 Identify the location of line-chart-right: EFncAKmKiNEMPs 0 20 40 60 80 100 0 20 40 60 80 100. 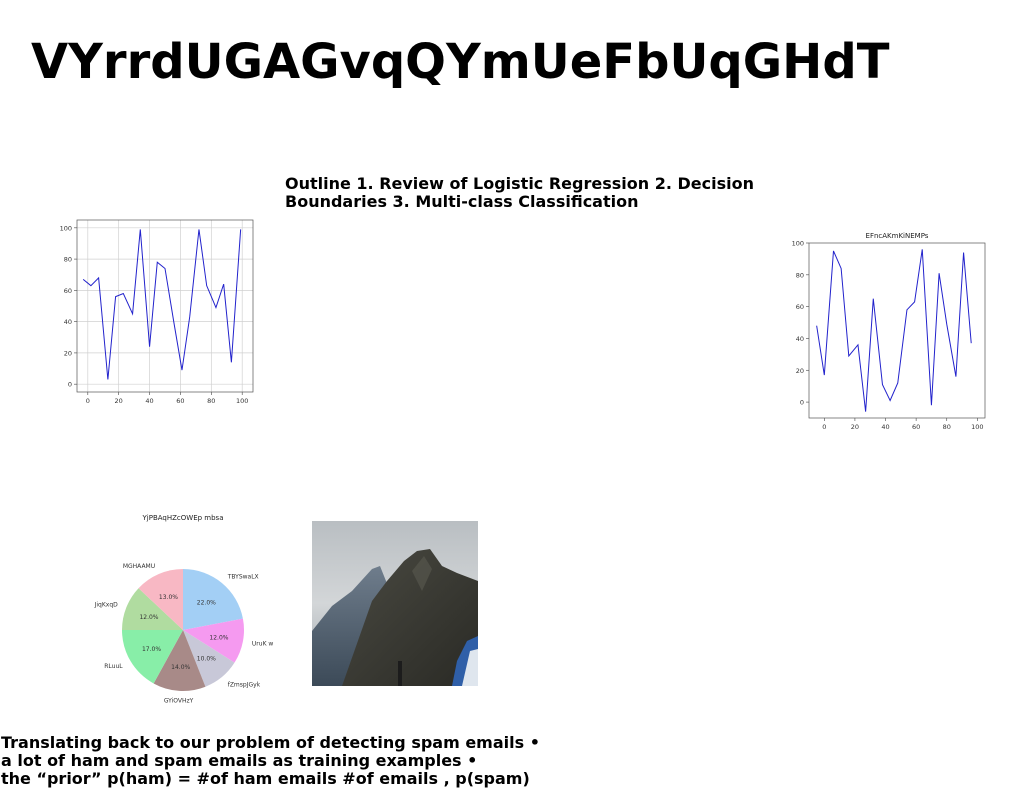
(889, 331).